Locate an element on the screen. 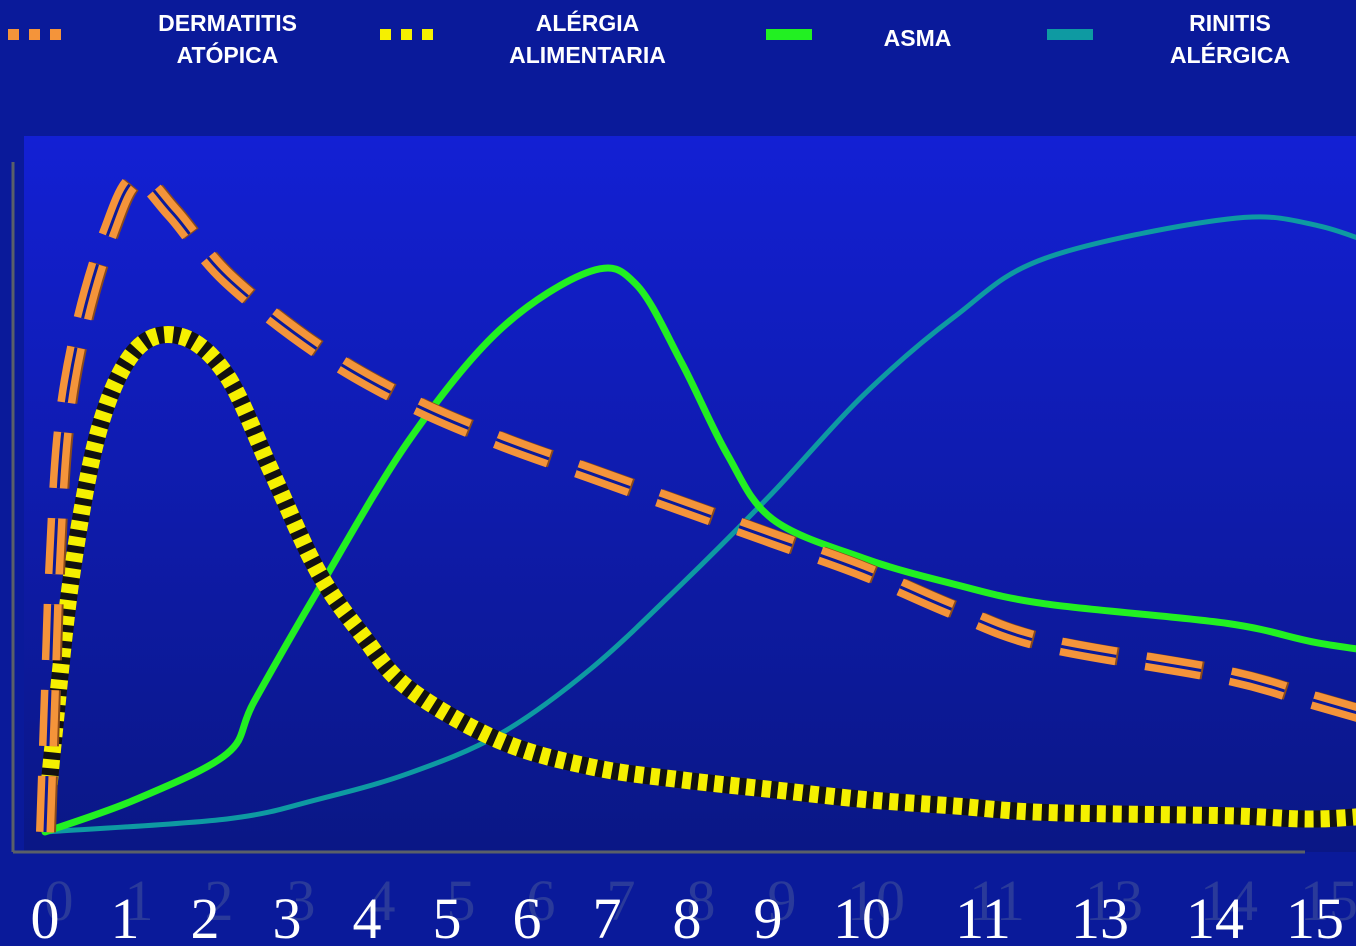 The width and height of the screenshot is (1356, 946). legend-label-asma: ASMA is located at coordinates (917, 38).